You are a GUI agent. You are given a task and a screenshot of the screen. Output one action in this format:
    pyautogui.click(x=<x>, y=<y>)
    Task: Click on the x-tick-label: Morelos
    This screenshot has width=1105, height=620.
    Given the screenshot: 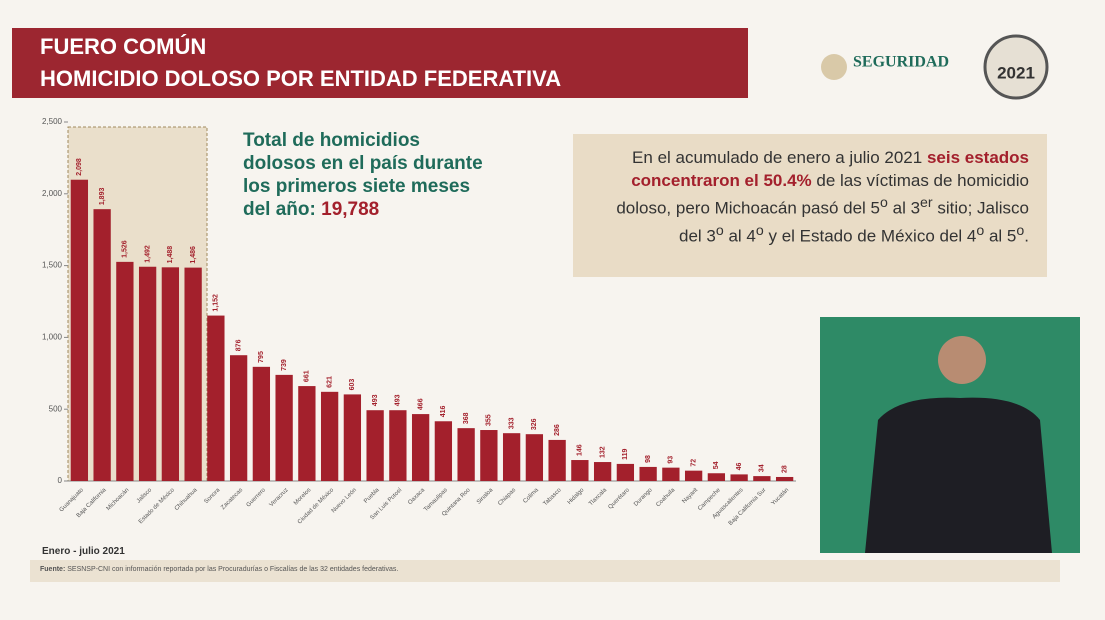 What is the action you would take?
    pyautogui.click(x=302, y=496)
    